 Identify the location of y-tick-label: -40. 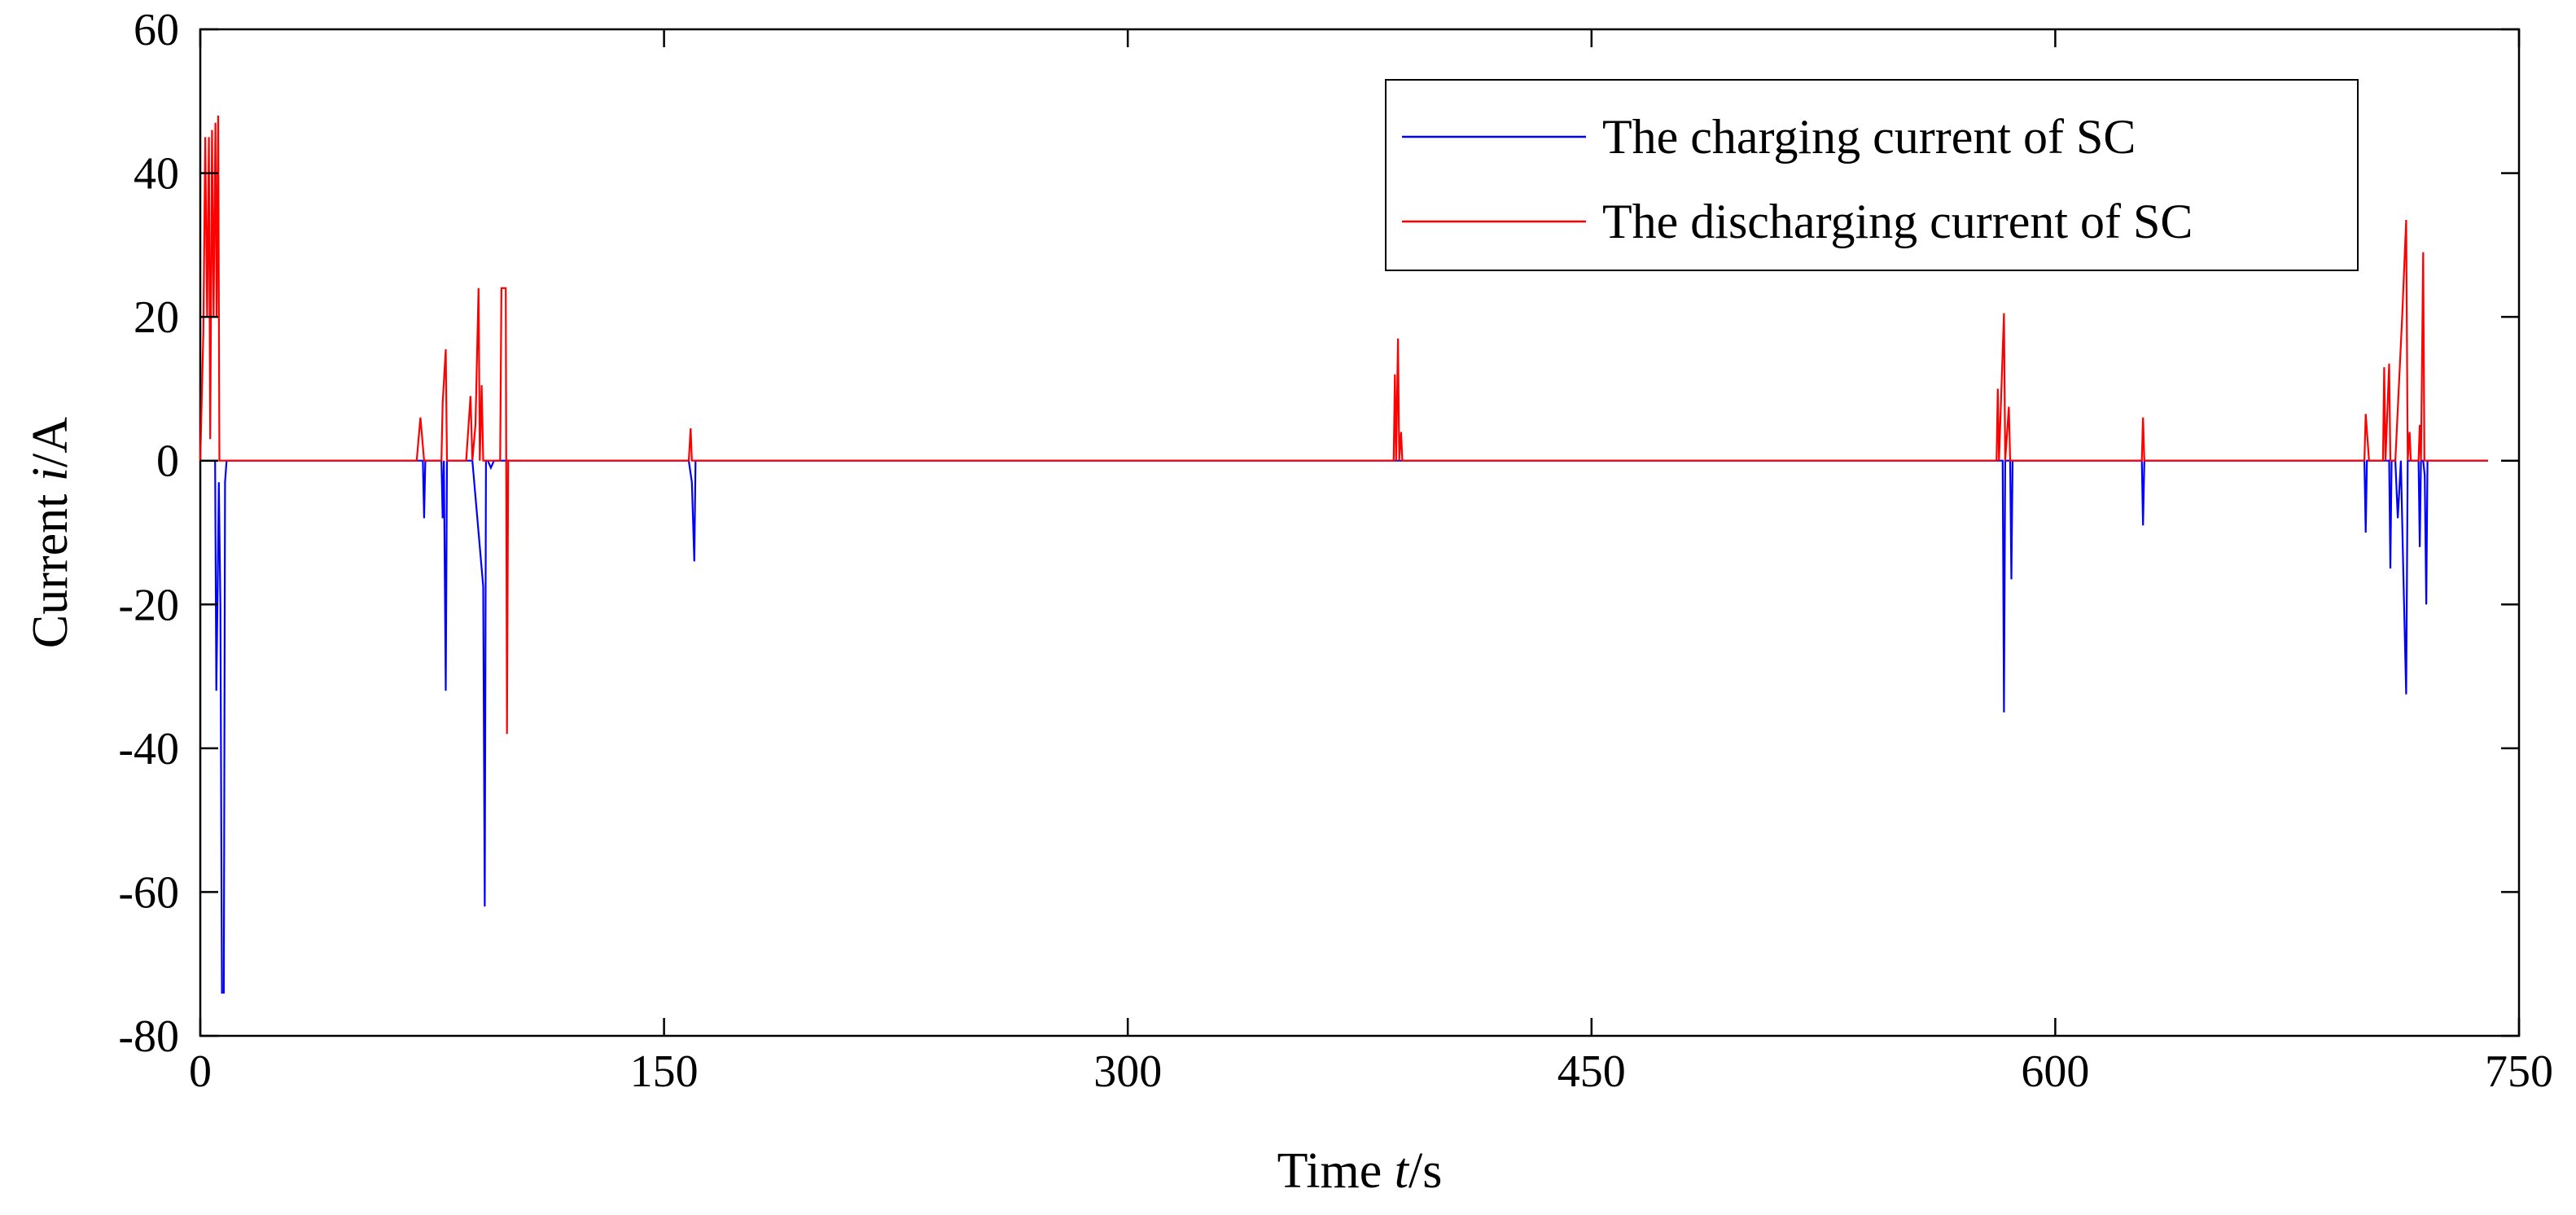
(148, 749).